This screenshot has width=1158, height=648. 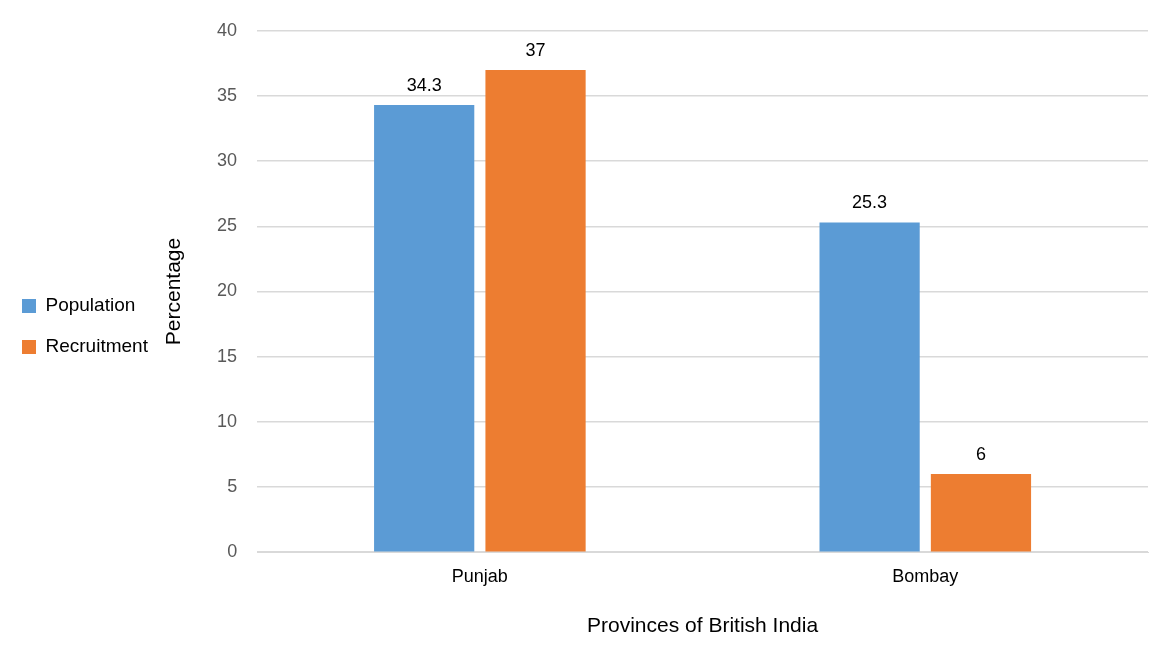 What do you see at coordinates (227, 29) in the screenshot?
I see `y-tick-label: 40` at bounding box center [227, 29].